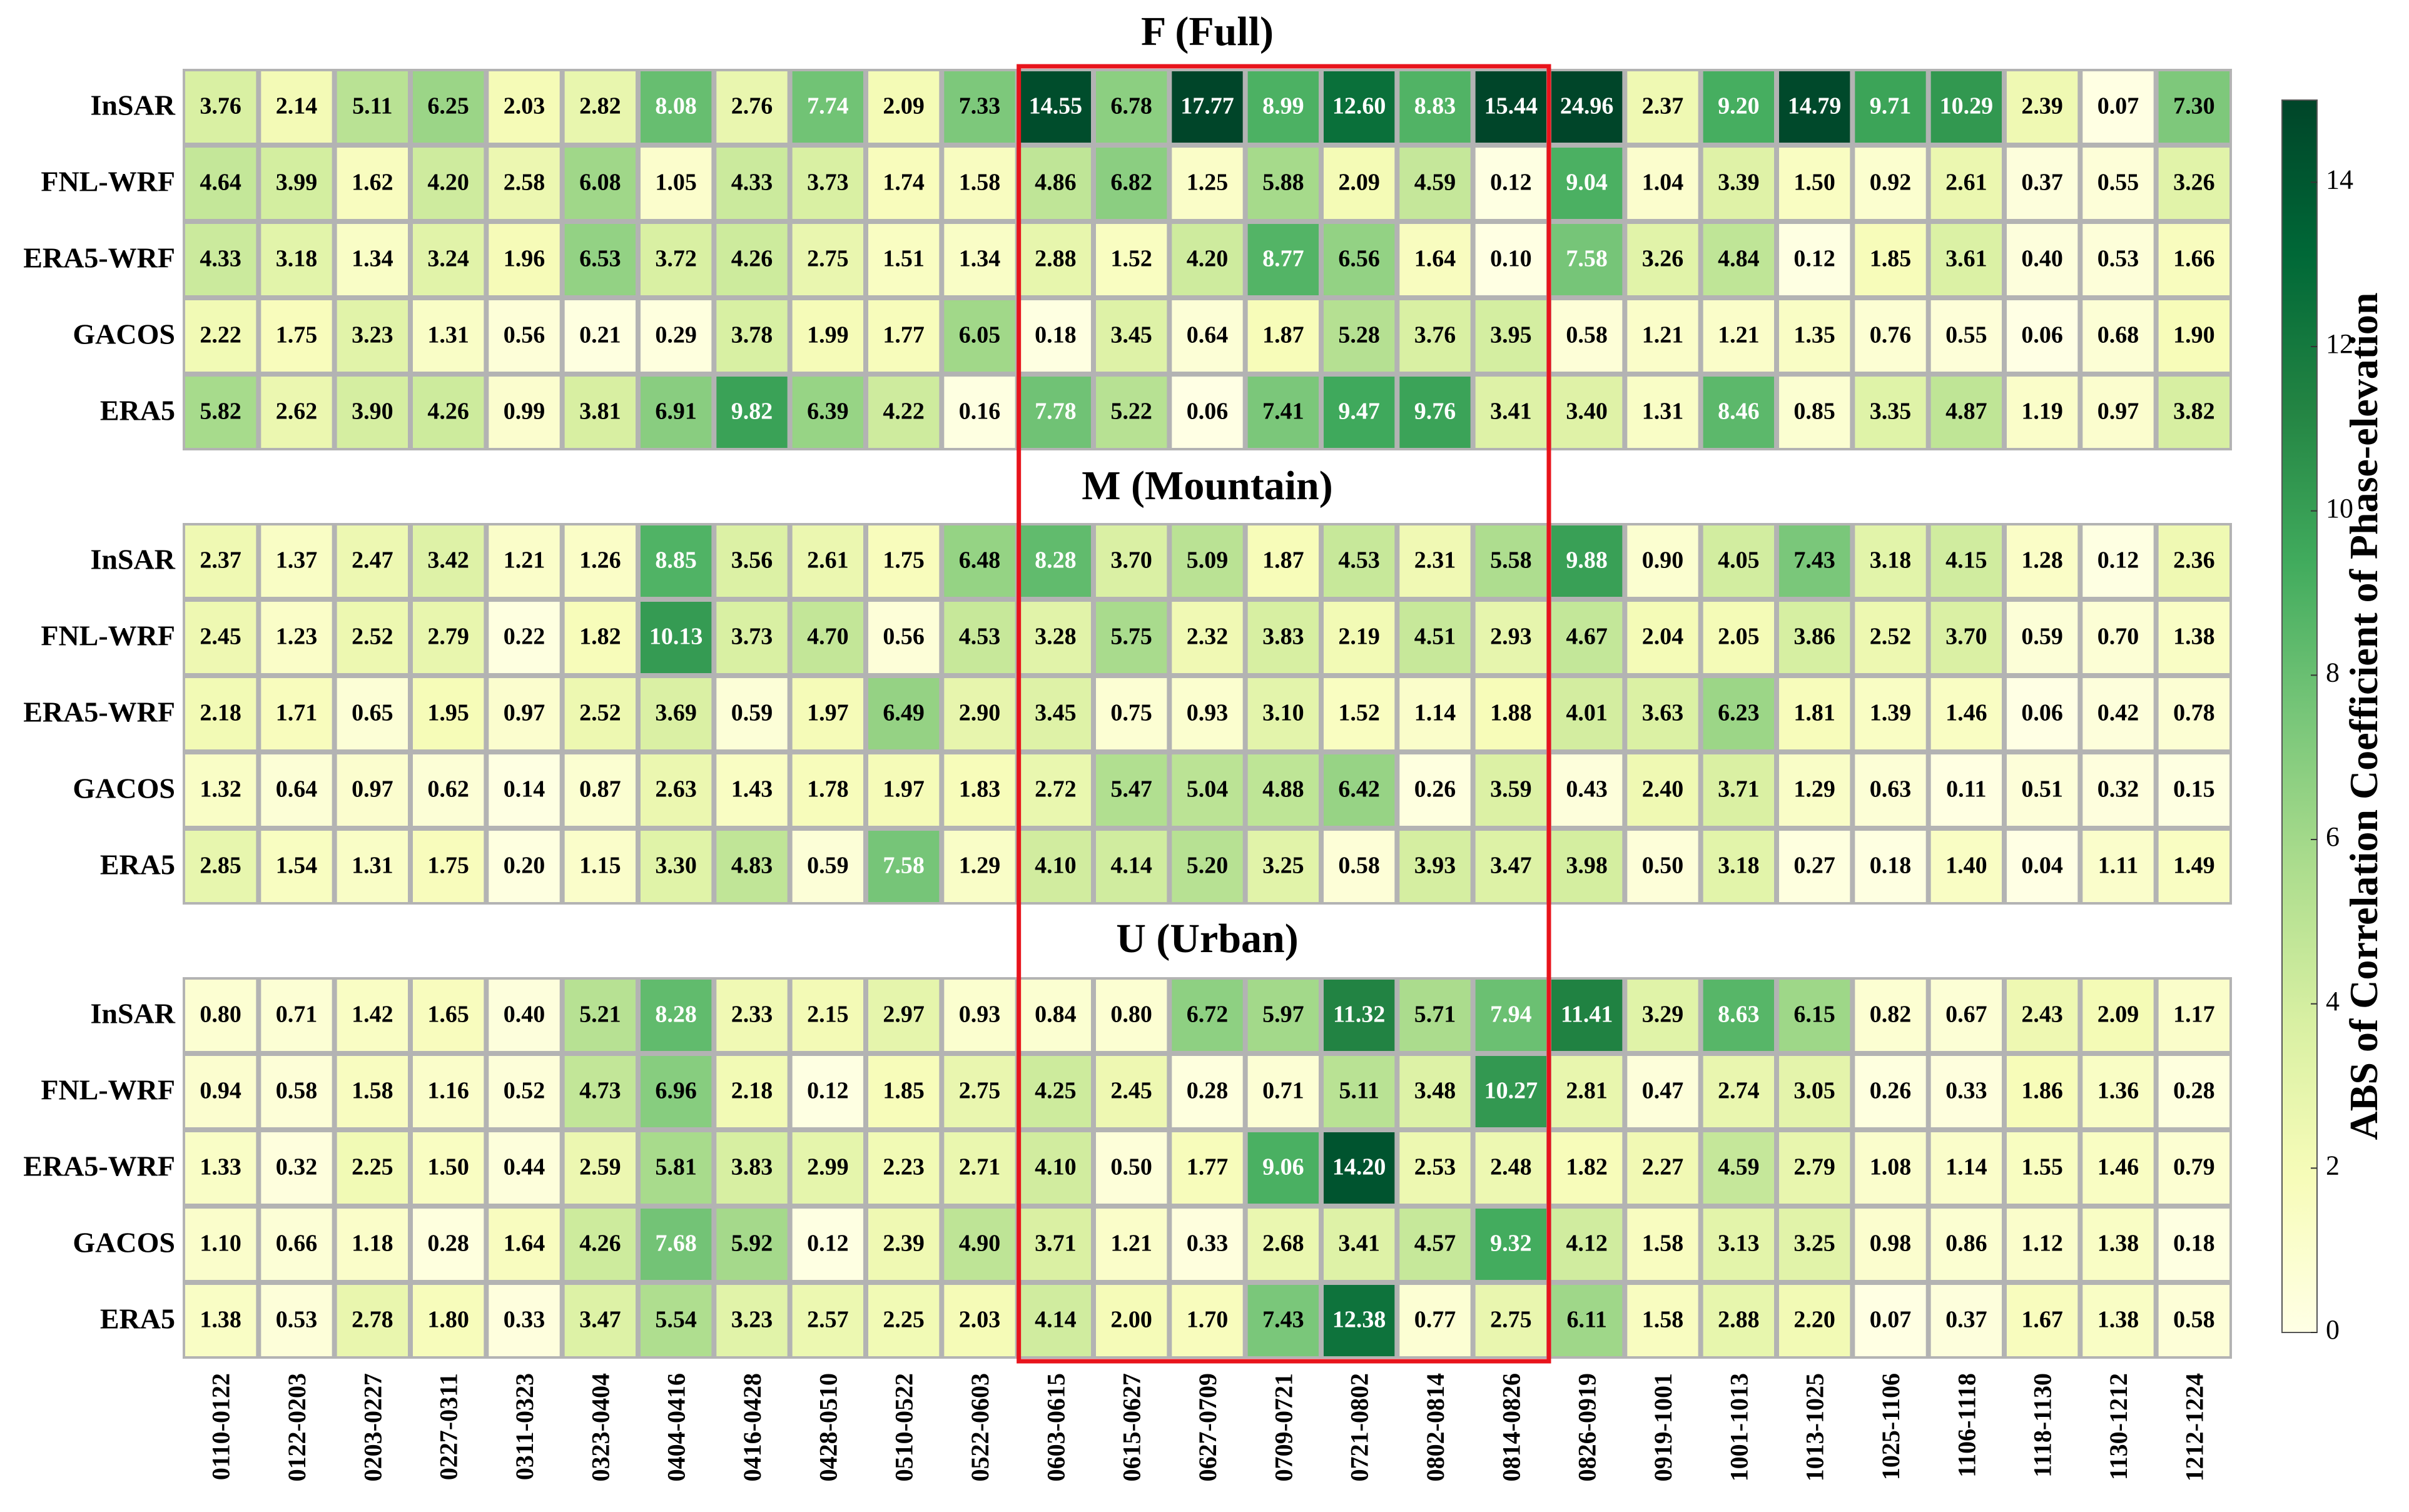  Describe the element at coordinates (1966, 335) in the screenshot. I see `cell-value-label: 0.55` at that location.